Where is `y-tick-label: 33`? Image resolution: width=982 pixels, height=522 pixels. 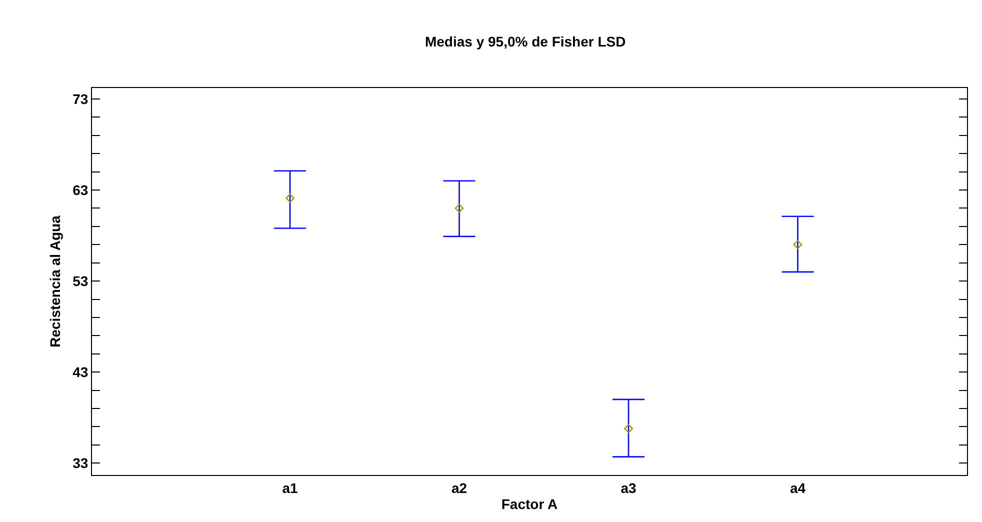 y-tick-label: 33 is located at coordinates (80, 463).